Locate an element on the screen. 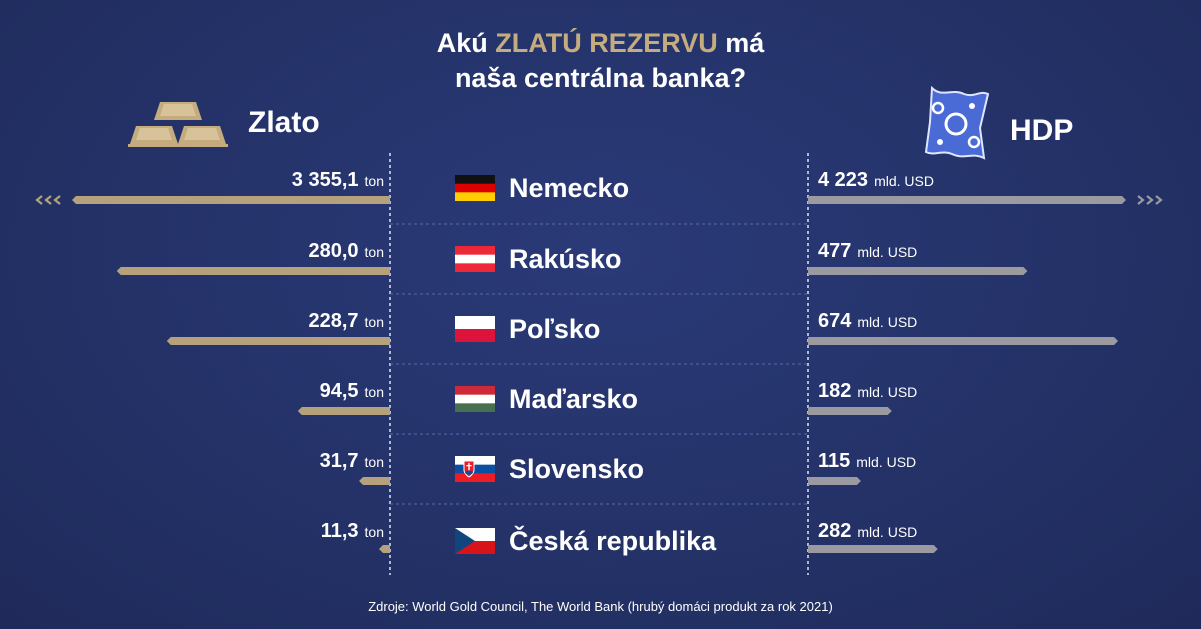  country-name: Rakúsko is located at coordinates (565, 258).